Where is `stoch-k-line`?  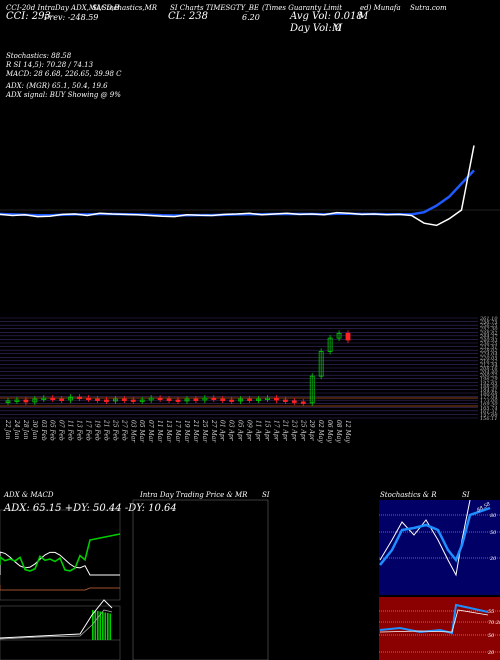 stoch-k-line is located at coordinates (425, 538).